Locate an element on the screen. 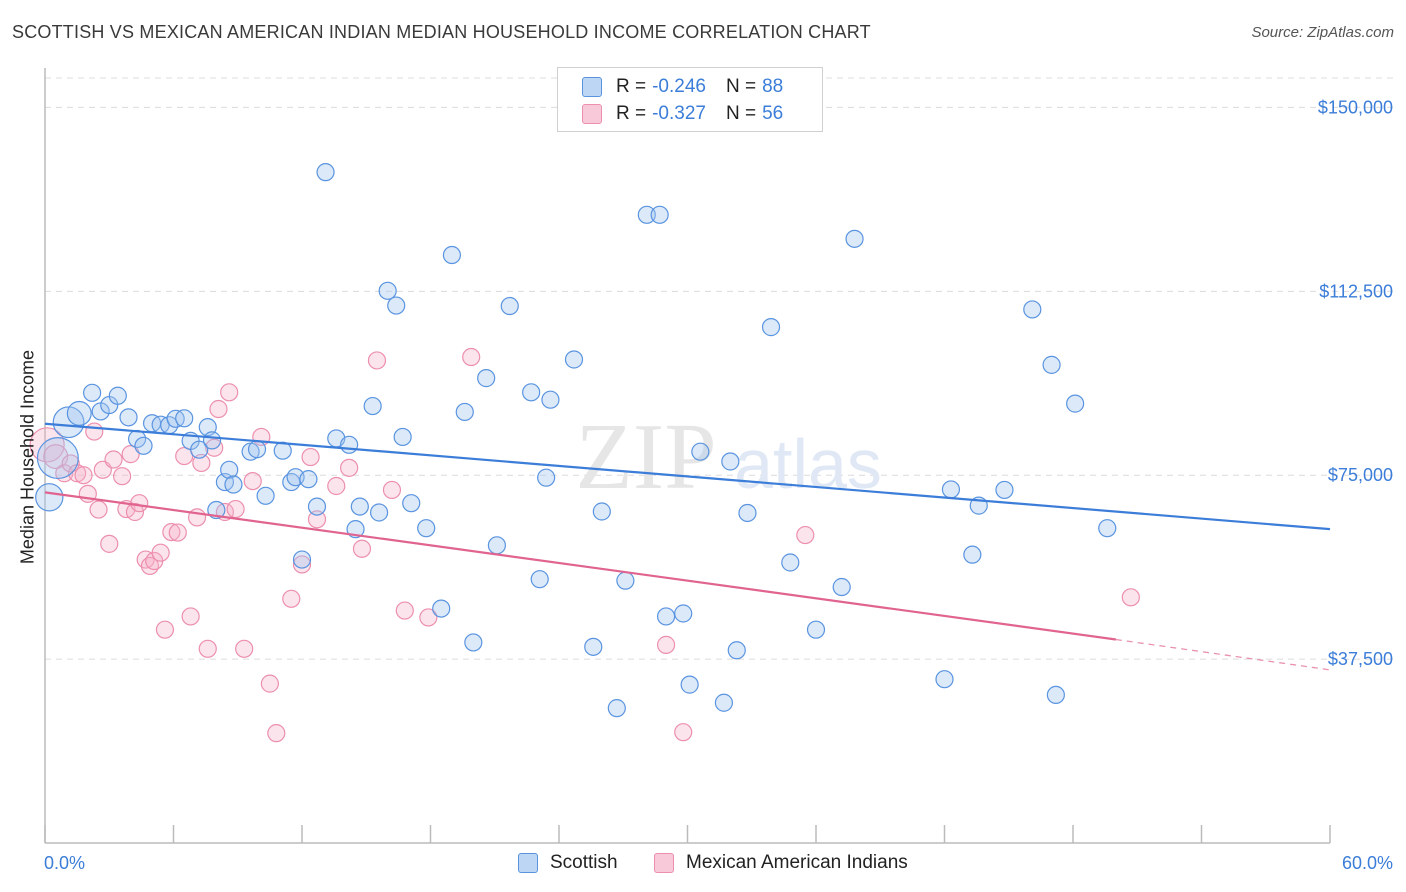 The image size is (1406, 892). legend-swatch-pink is located at coordinates (592, 114).